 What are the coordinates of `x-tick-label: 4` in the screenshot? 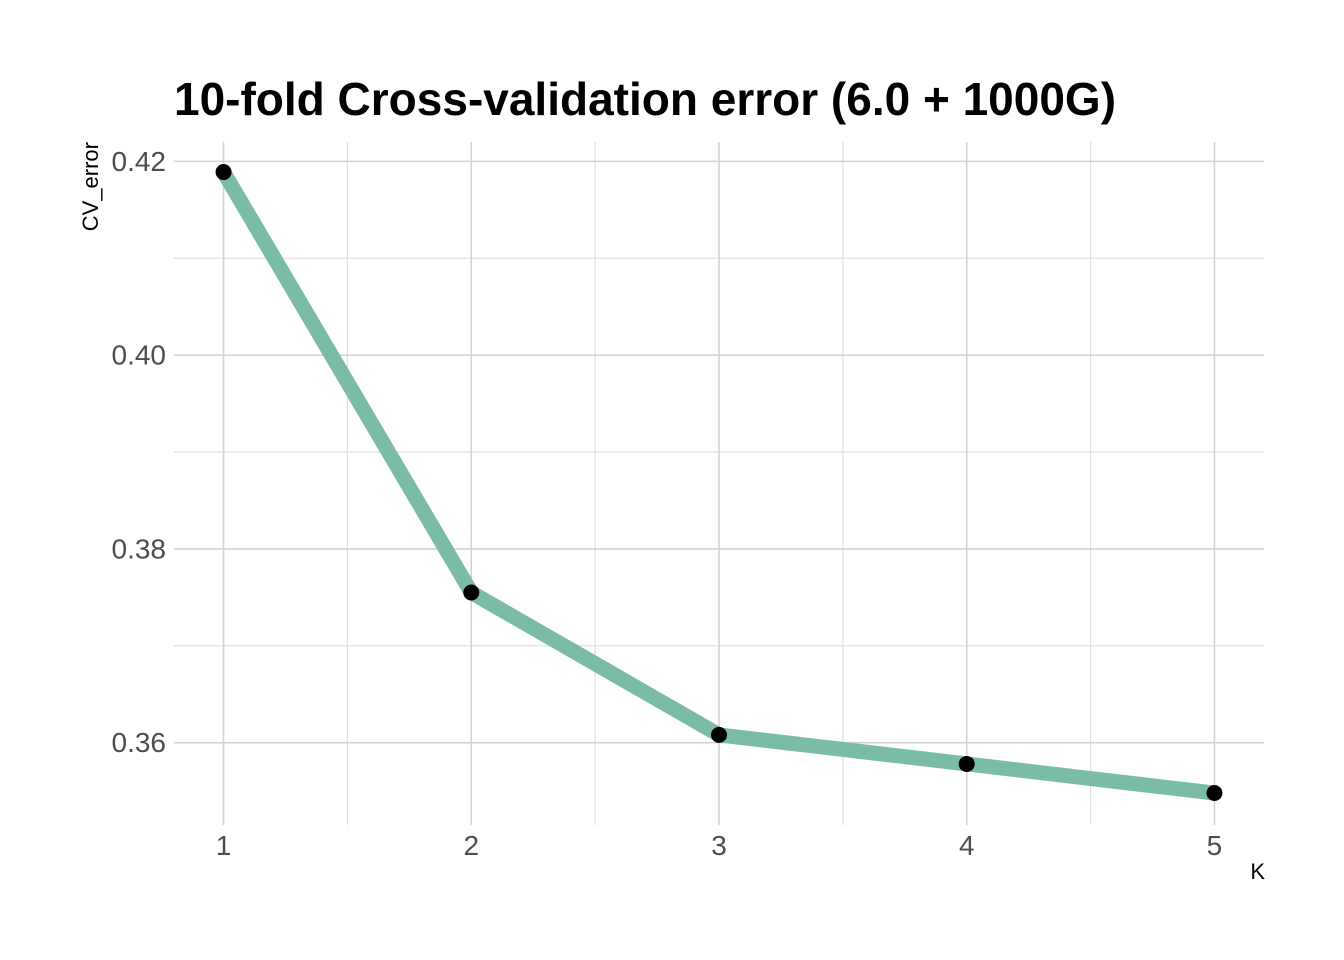 It's located at (967, 845).